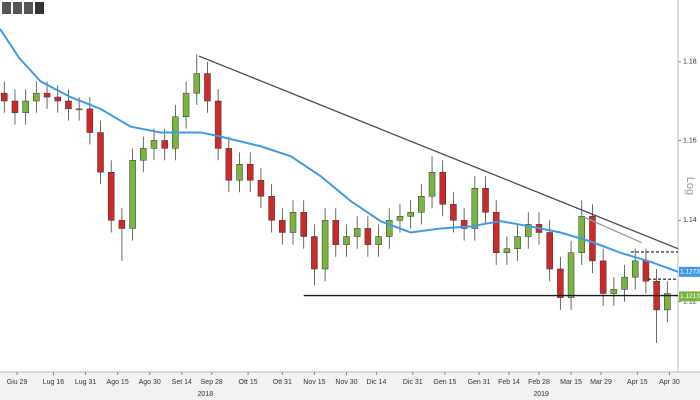  Describe the element at coordinates (690, 186) in the screenshot. I see `scale-label: Log` at that location.